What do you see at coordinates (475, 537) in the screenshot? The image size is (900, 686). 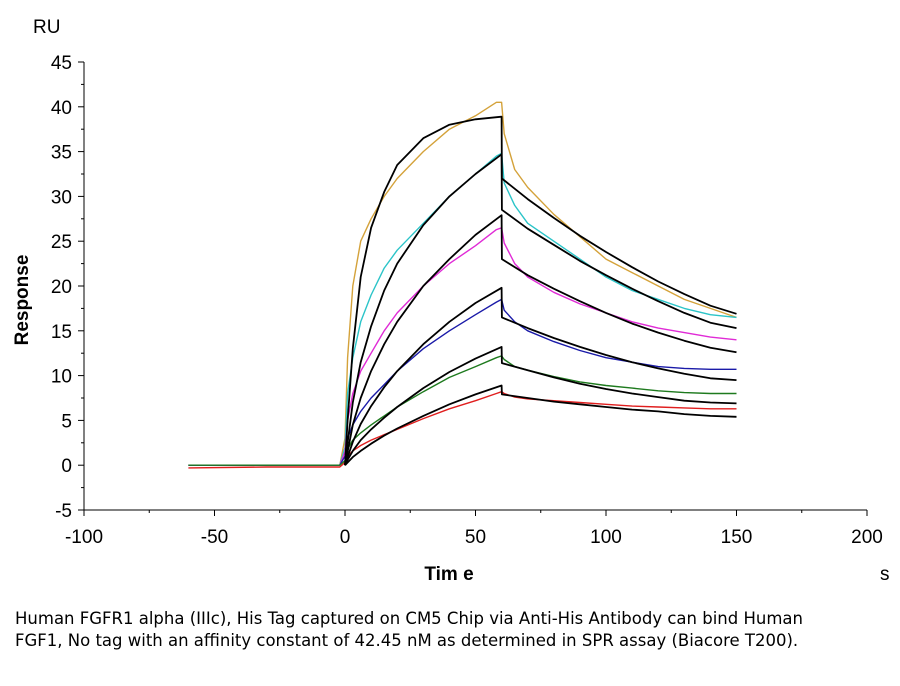 I see `x-tick-label: 50` at bounding box center [475, 537].